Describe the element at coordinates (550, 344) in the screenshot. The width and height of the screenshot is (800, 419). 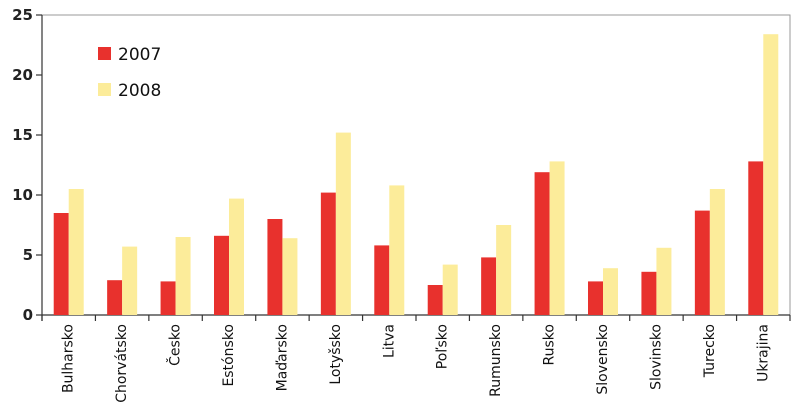
I see `category-label: Rusko` at that location.